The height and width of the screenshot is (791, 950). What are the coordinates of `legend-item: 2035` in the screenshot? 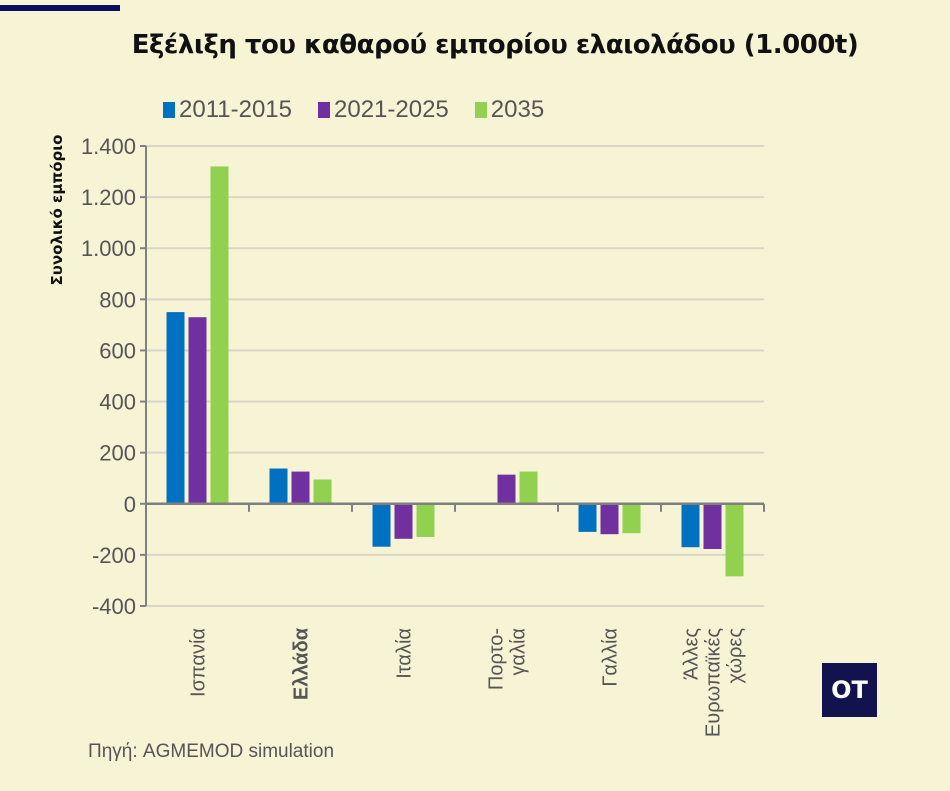 It's located at (509, 110).